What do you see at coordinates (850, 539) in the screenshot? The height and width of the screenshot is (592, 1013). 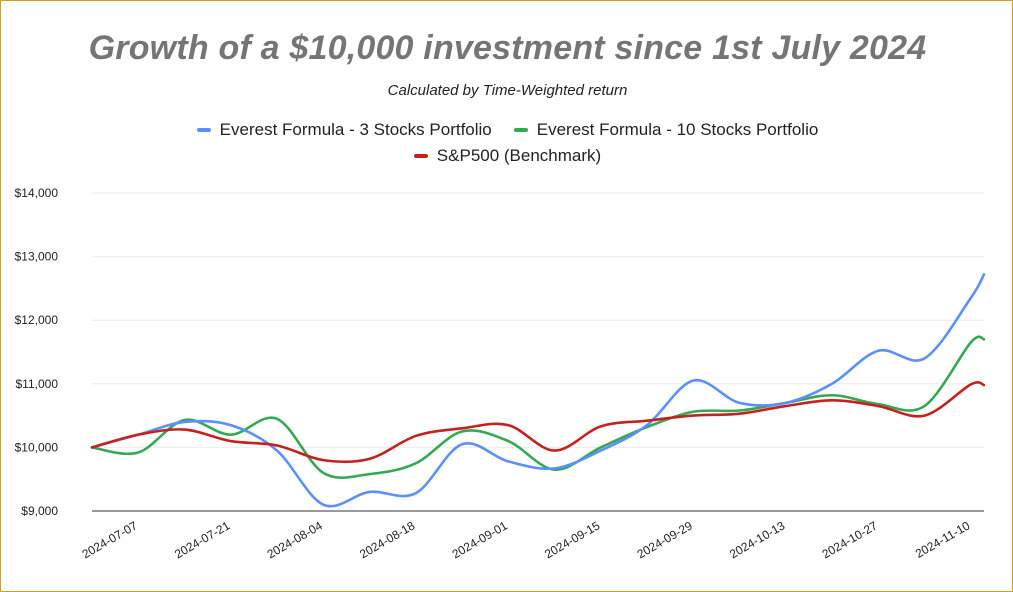 I see `x-tick-label: 2024-10-27` at bounding box center [850, 539].